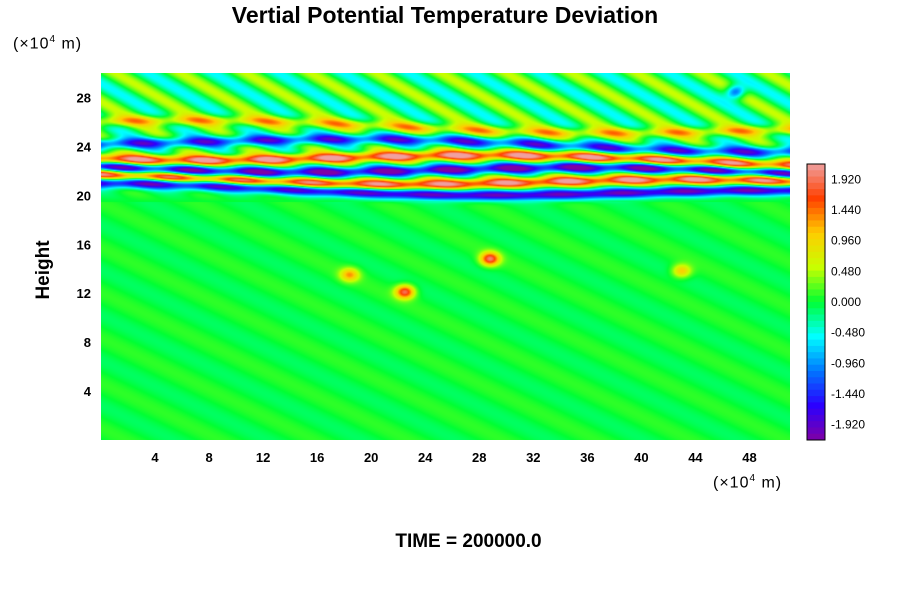  I want to click on x-tick-label: 4, so click(155, 457).